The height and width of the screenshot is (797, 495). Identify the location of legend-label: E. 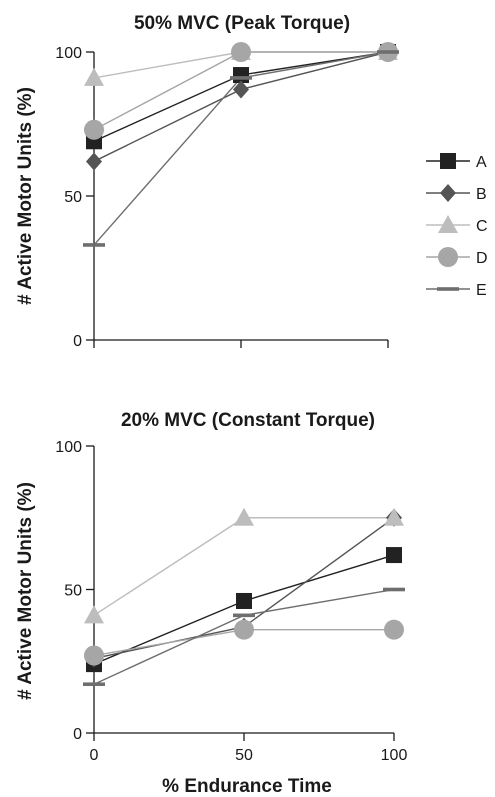
(481, 290).